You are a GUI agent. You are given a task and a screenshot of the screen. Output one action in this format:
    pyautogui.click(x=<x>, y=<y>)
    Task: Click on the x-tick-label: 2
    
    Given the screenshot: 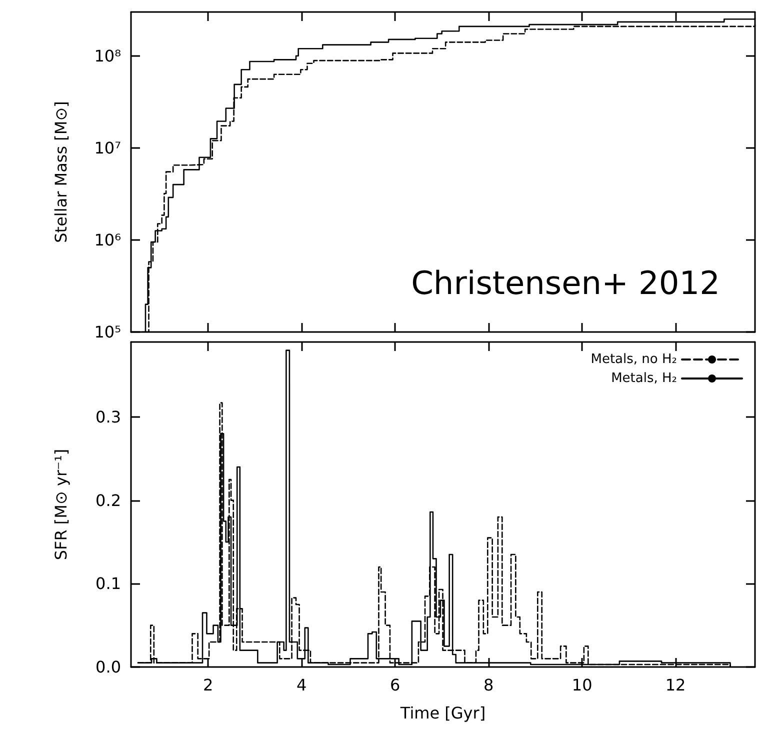 What is the action you would take?
    pyautogui.click(x=208, y=685)
    